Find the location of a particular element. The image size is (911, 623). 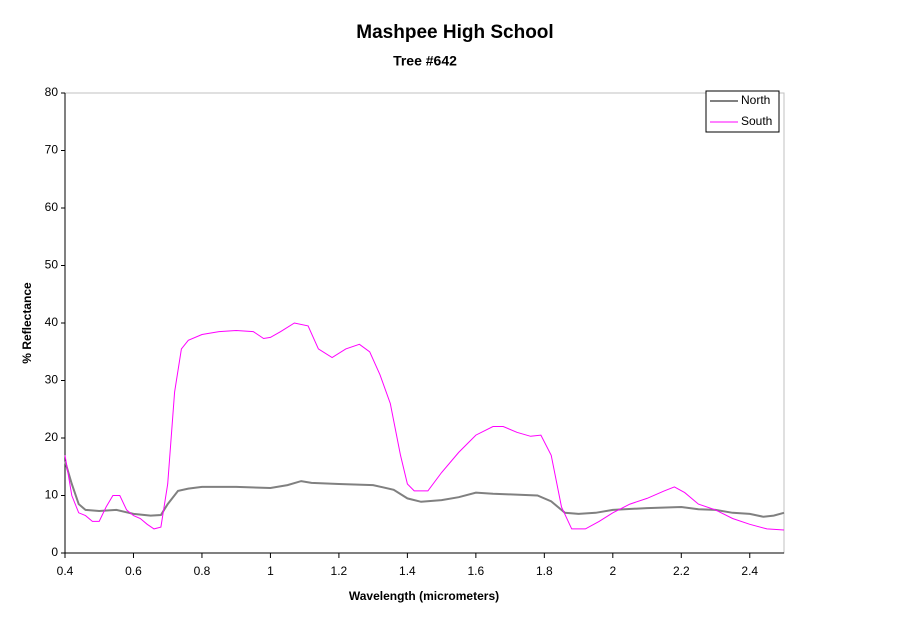

chart-title: Mashpee High School is located at coordinates (454, 32).